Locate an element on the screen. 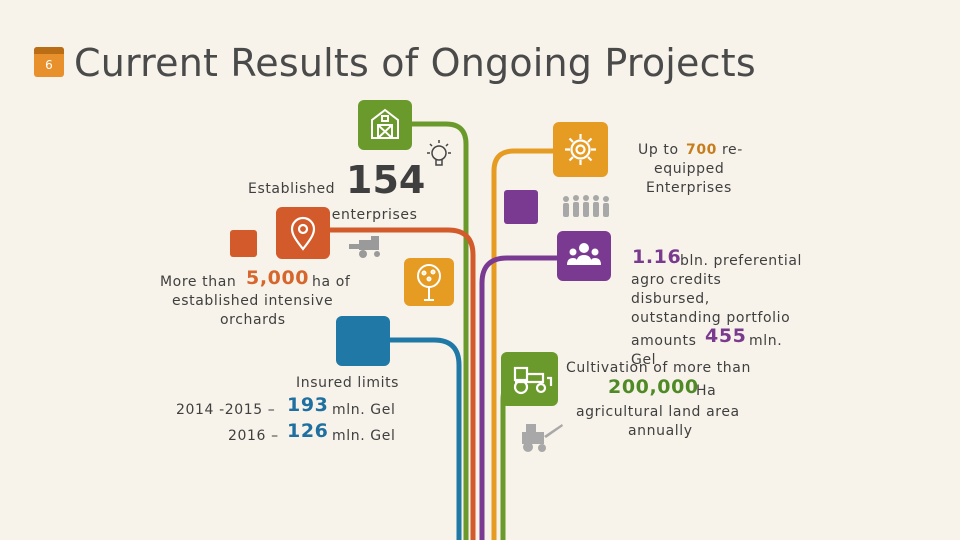 Image resolution: width=960 pixels, height=540 pixels. cultivation-value: 200,000 is located at coordinates (653, 387).